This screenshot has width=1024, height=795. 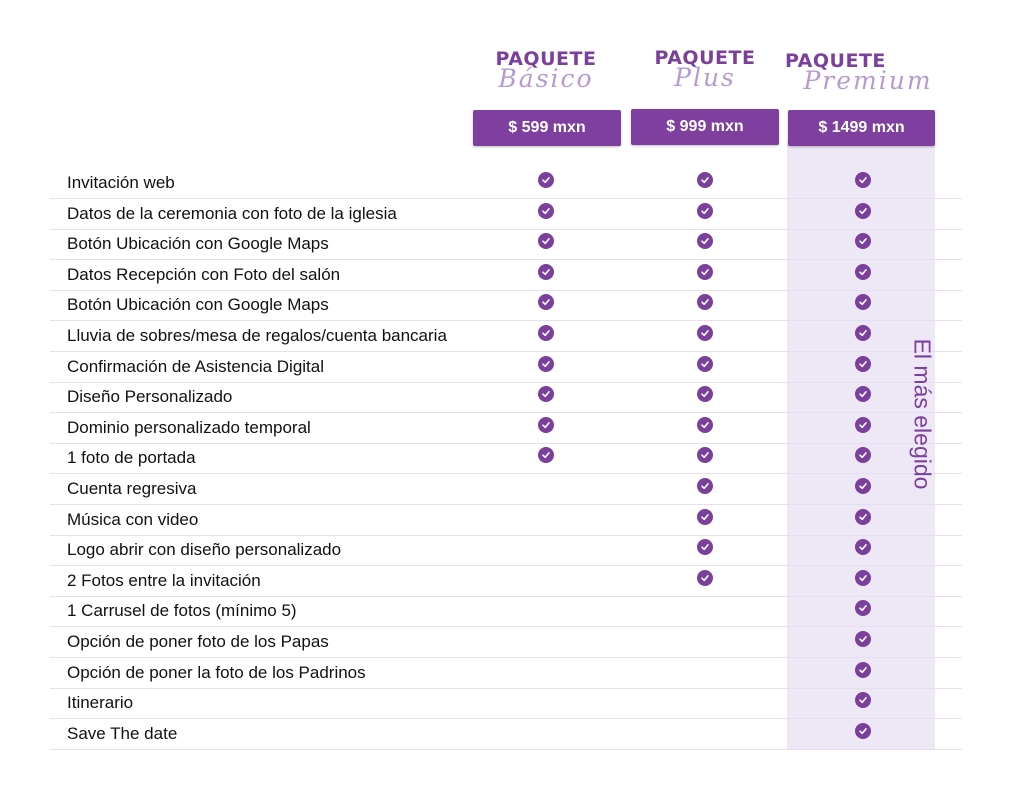 I want to click on feature-label: Confirmación de Asistencia Digital, so click(x=196, y=366).